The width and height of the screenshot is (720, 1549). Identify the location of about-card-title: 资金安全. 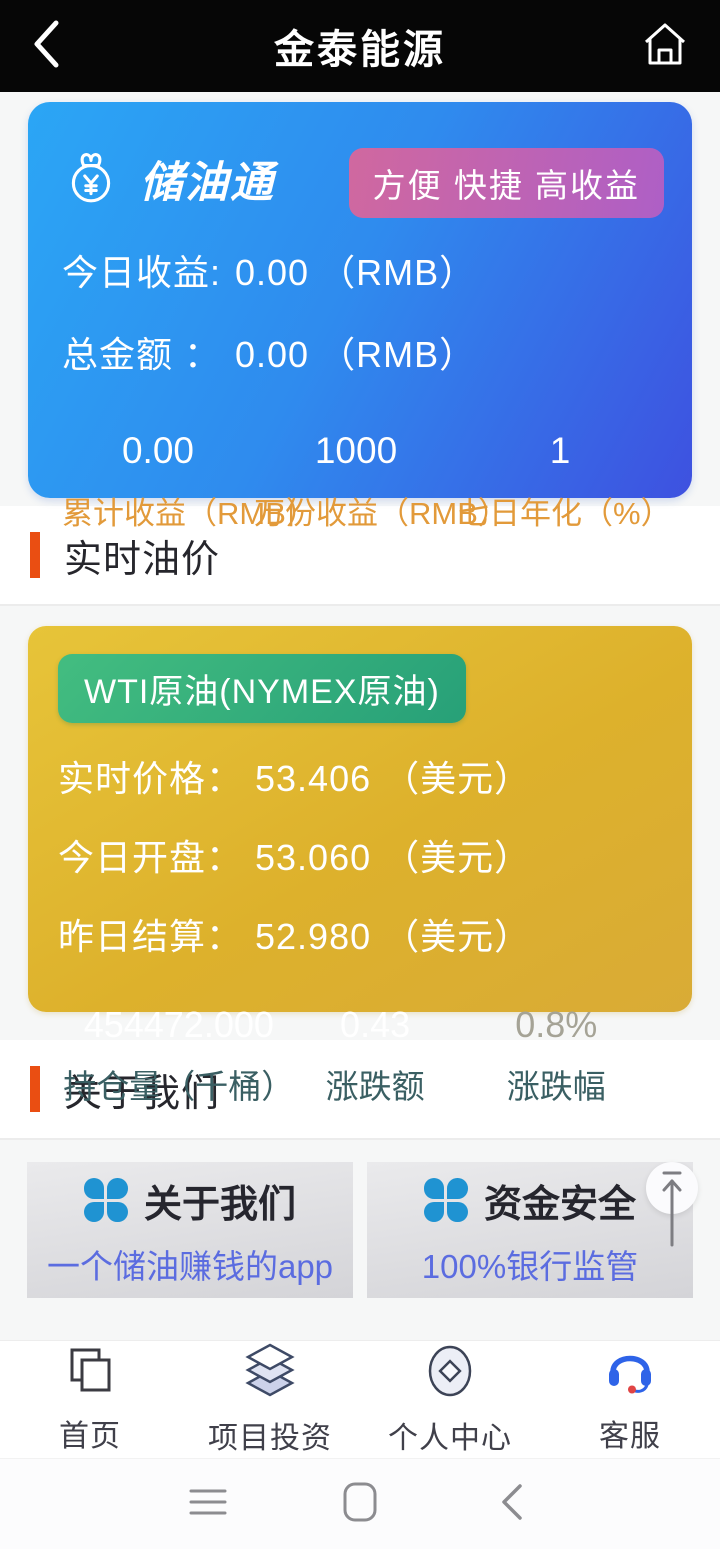
(559, 1204).